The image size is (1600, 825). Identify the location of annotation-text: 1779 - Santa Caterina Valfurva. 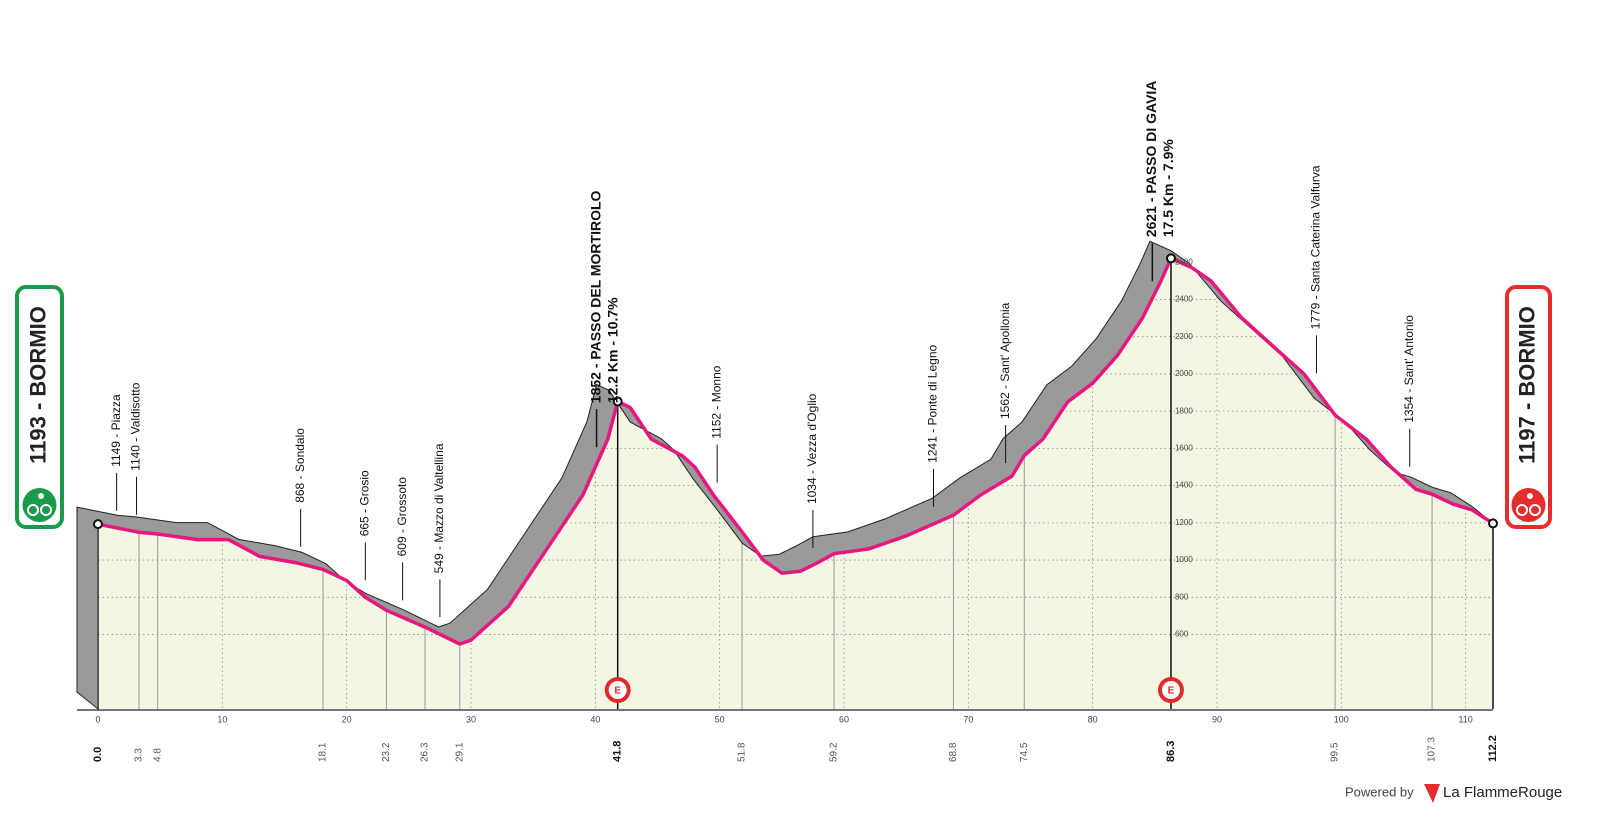
(1316, 247).